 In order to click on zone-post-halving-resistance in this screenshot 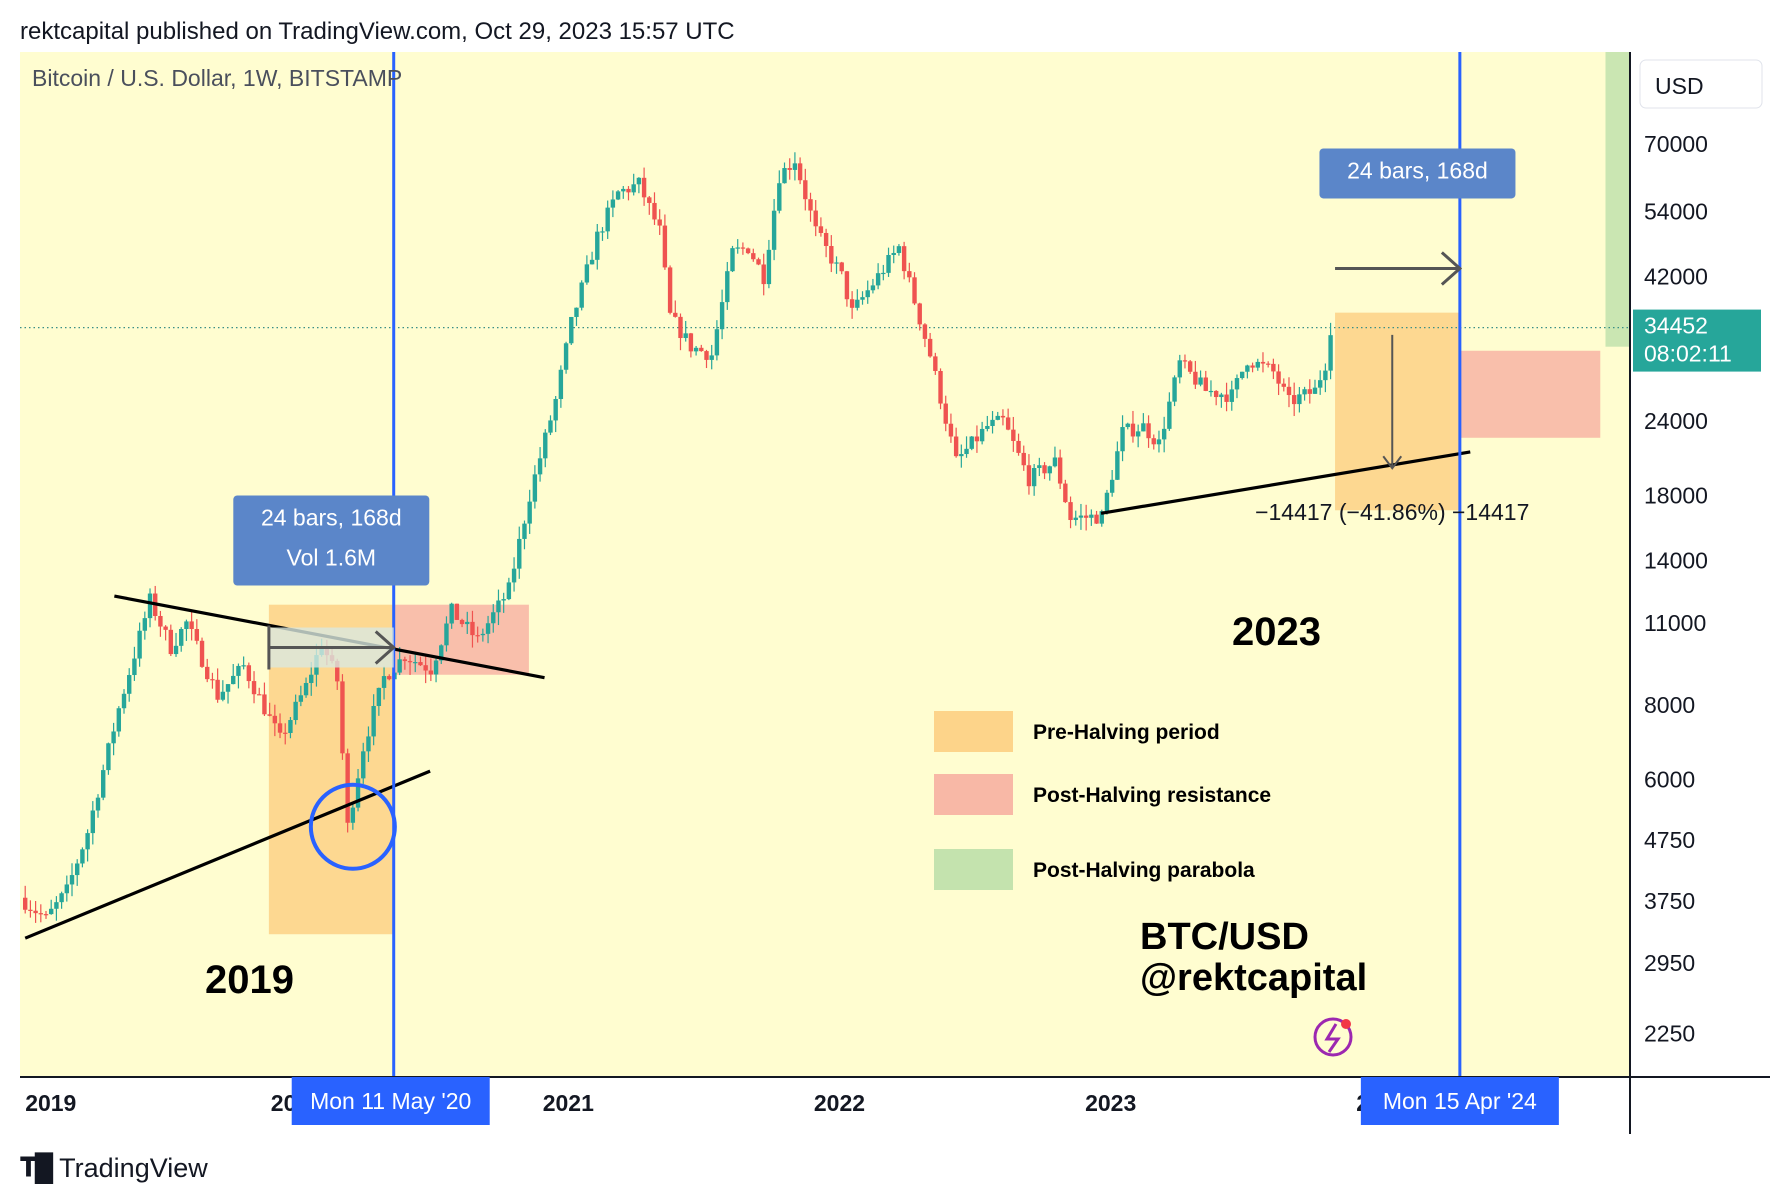, I will do `click(461, 639)`.